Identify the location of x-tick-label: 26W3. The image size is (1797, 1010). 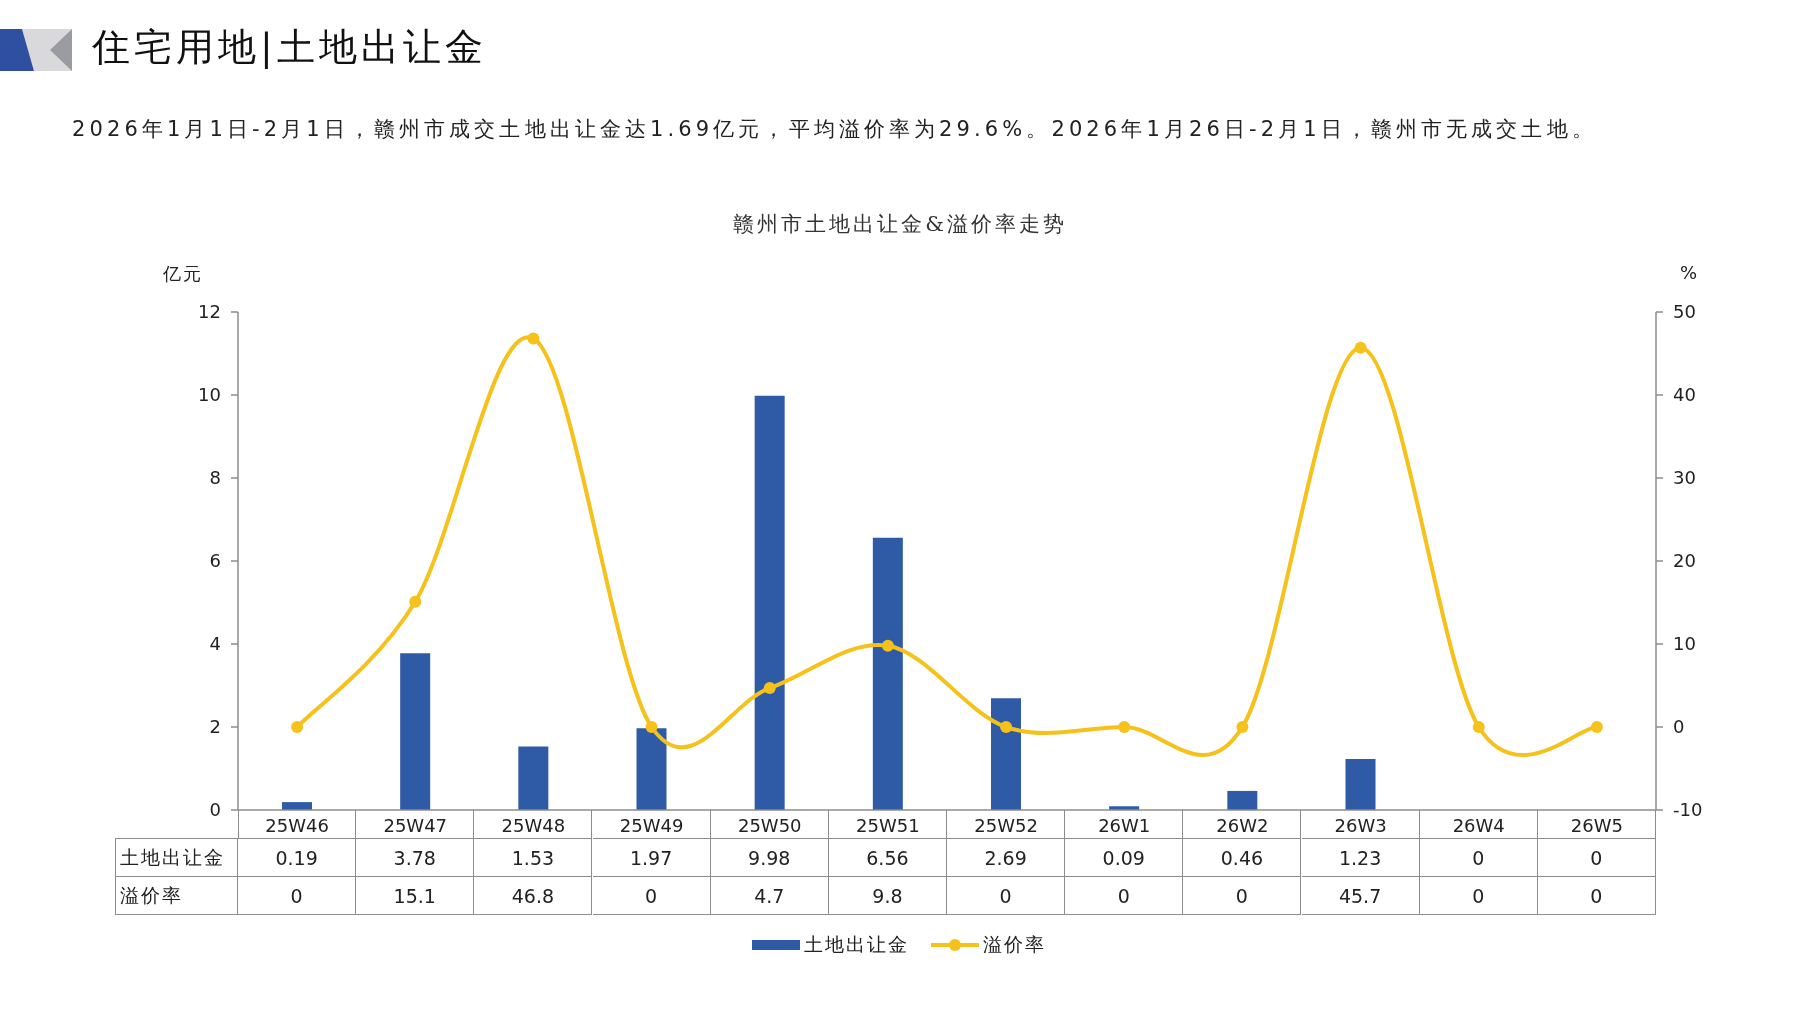
(1360, 825).